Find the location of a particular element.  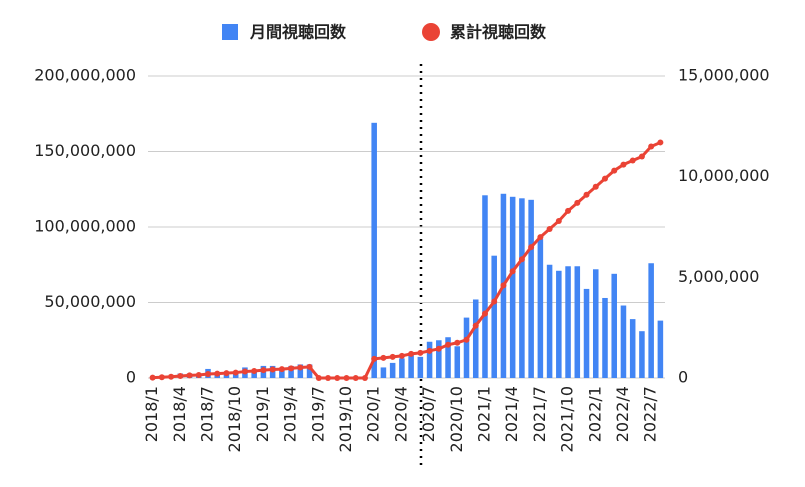

y2-tick-label: 0 is located at coordinates (683, 377).